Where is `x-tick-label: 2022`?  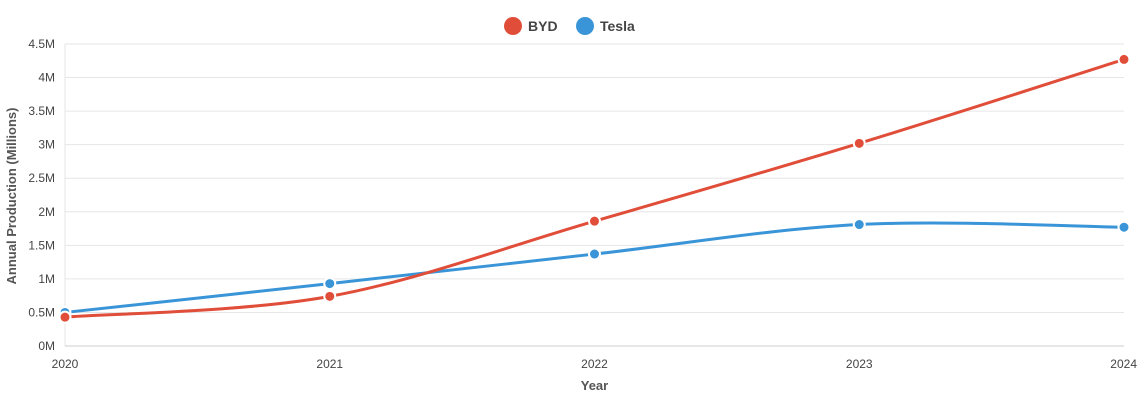
x-tick-label: 2022 is located at coordinates (594, 364).